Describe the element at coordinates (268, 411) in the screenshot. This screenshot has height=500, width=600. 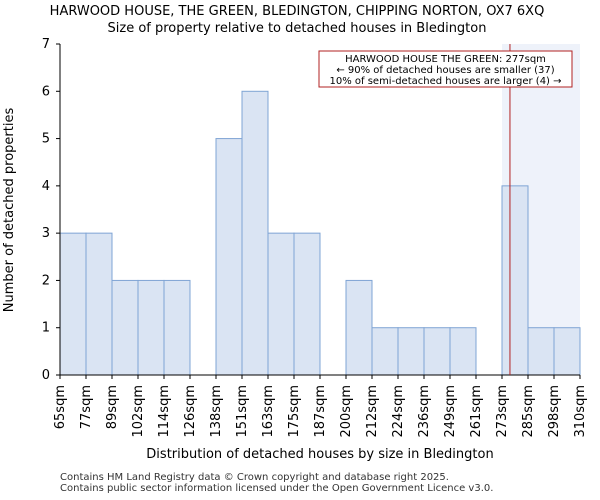
I see `x-tick-label: 163sqm` at that location.